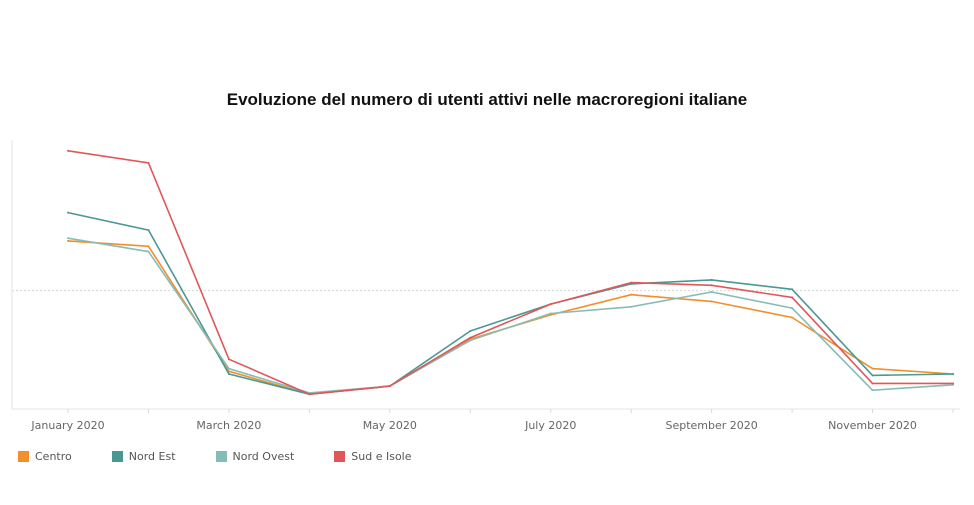 This screenshot has height=505, width=974. I want to click on legend-label: Nord Est, so click(152, 456).